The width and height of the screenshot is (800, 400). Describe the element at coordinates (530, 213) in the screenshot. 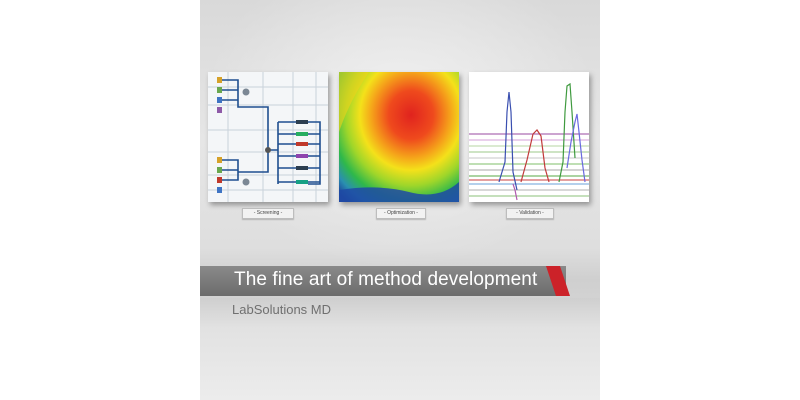

I see `validation-caption: - Validation -` at that location.